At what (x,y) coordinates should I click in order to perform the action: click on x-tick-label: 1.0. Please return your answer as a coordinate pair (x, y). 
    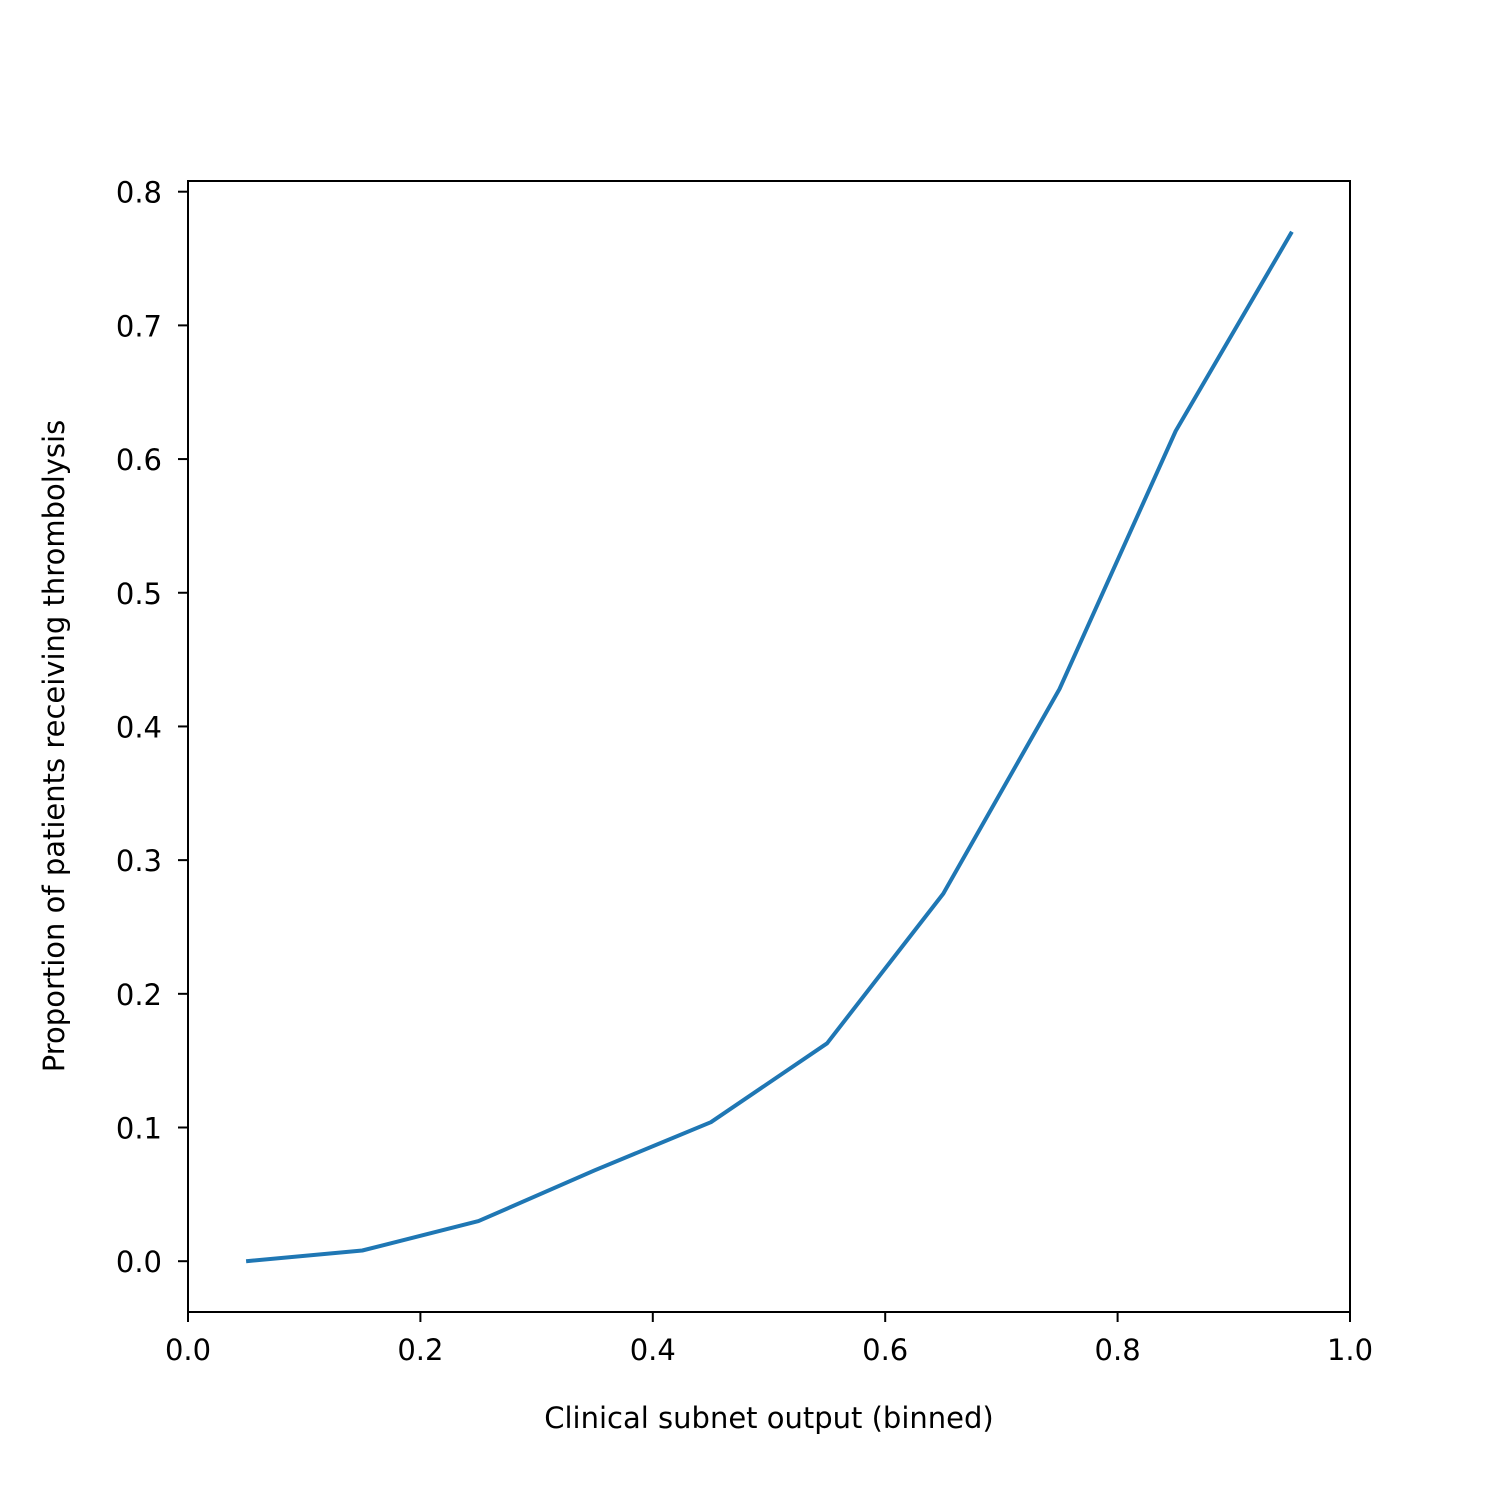
    Looking at the image, I should click on (1350, 1350).